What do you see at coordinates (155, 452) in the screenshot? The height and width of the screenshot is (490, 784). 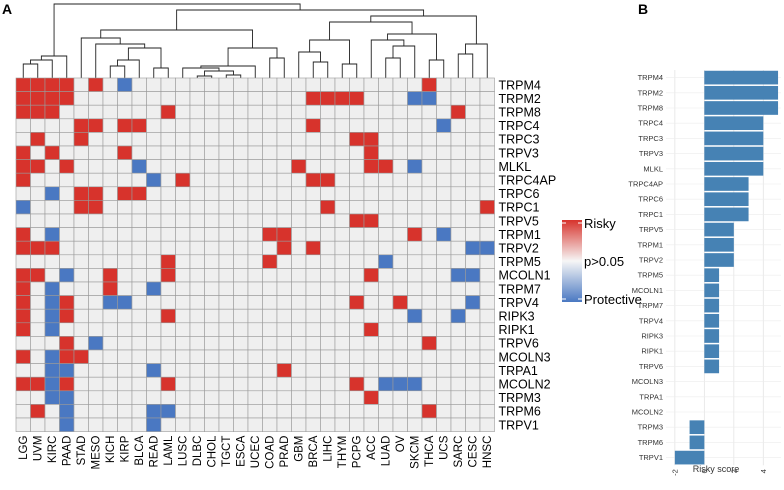 I see `heatmap-column-label-read: READ` at bounding box center [155, 452].